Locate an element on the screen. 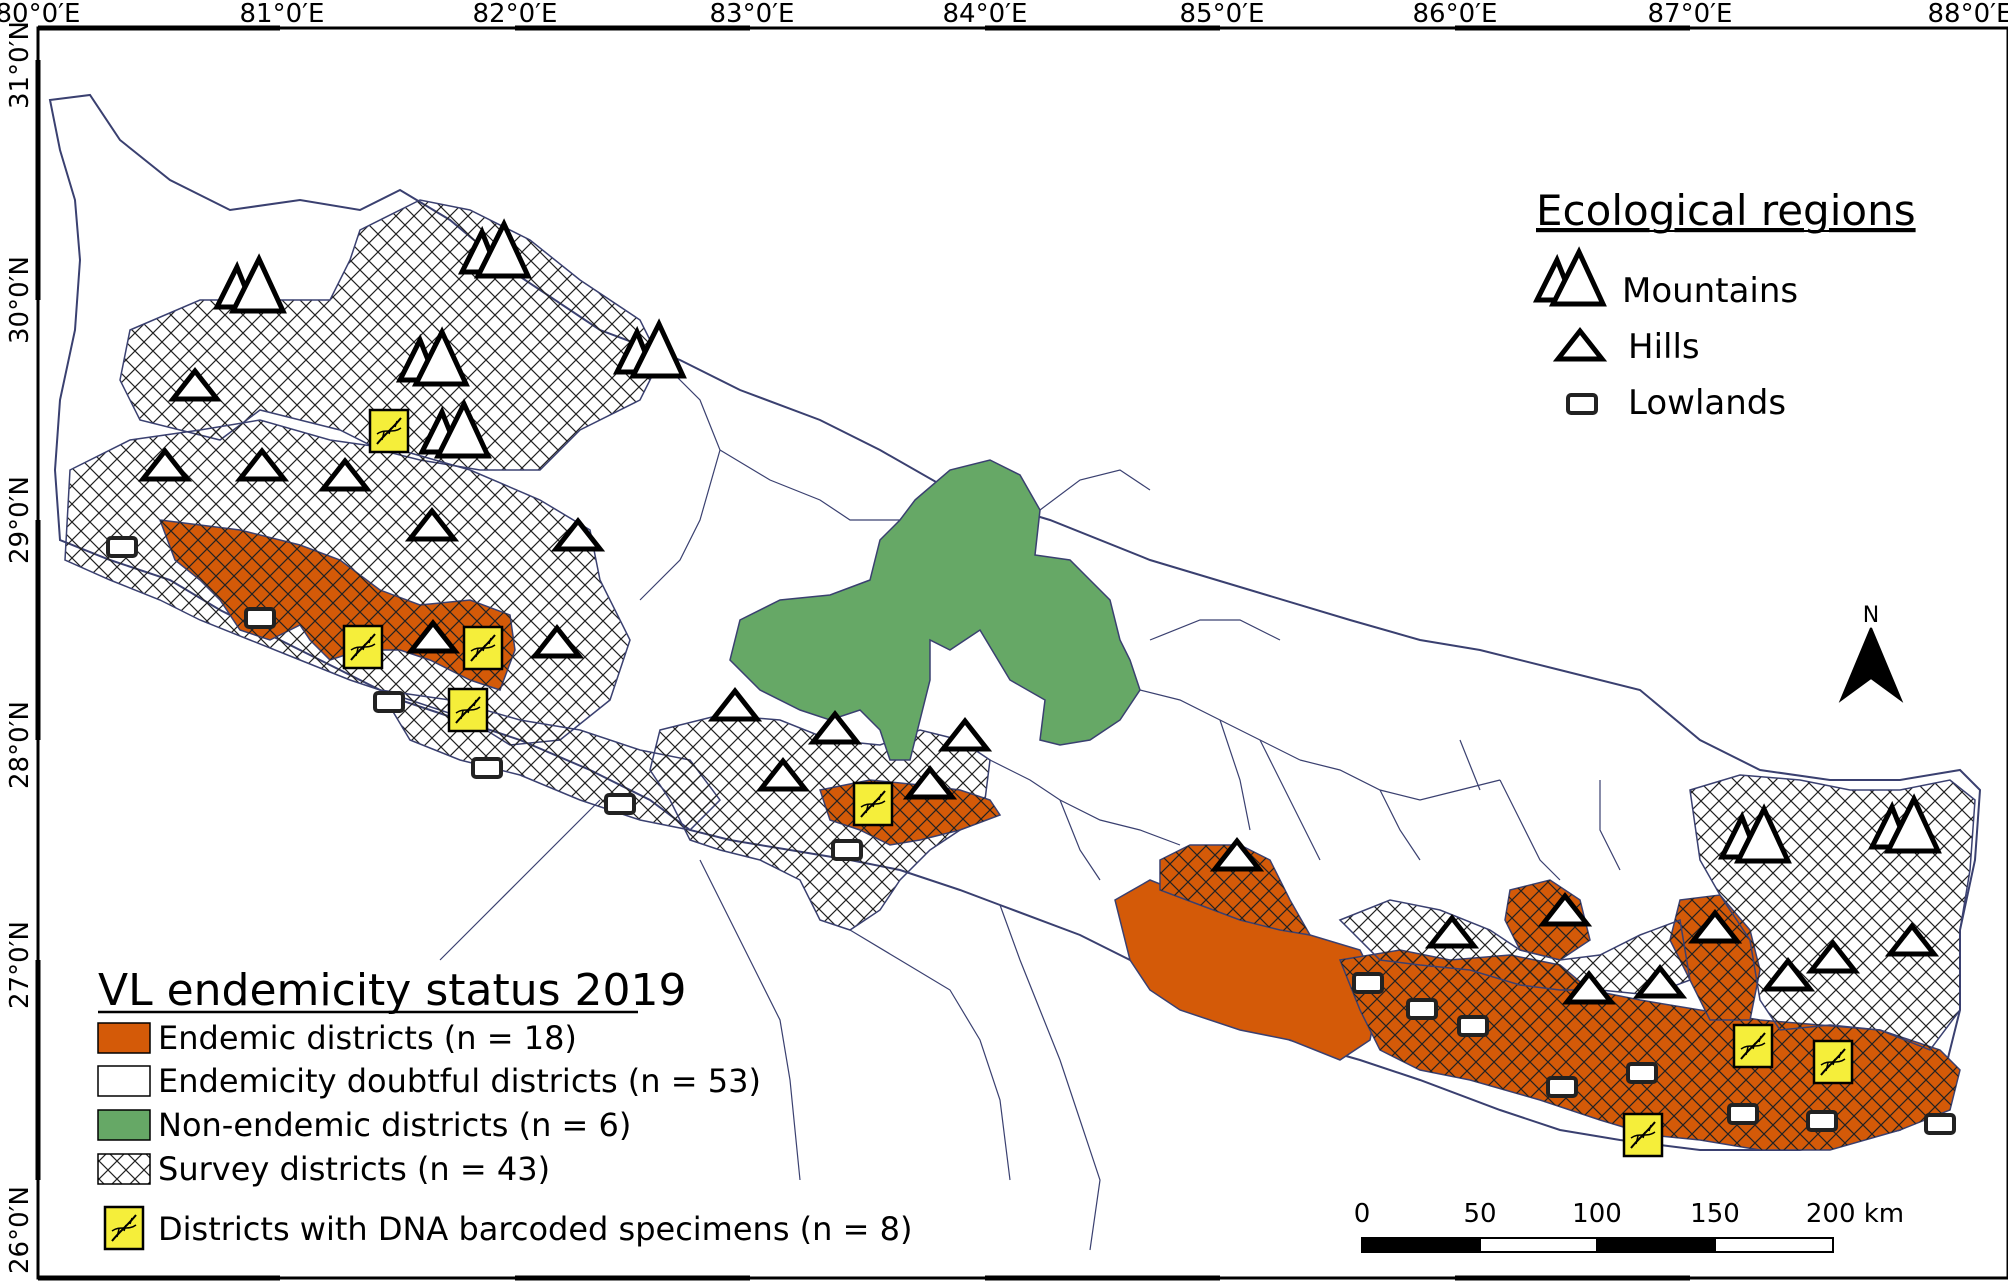 The height and width of the screenshot is (1287, 2008). legend-doubtful-label: Endemicity doubtful districts (n = 53) is located at coordinates (459, 1081).